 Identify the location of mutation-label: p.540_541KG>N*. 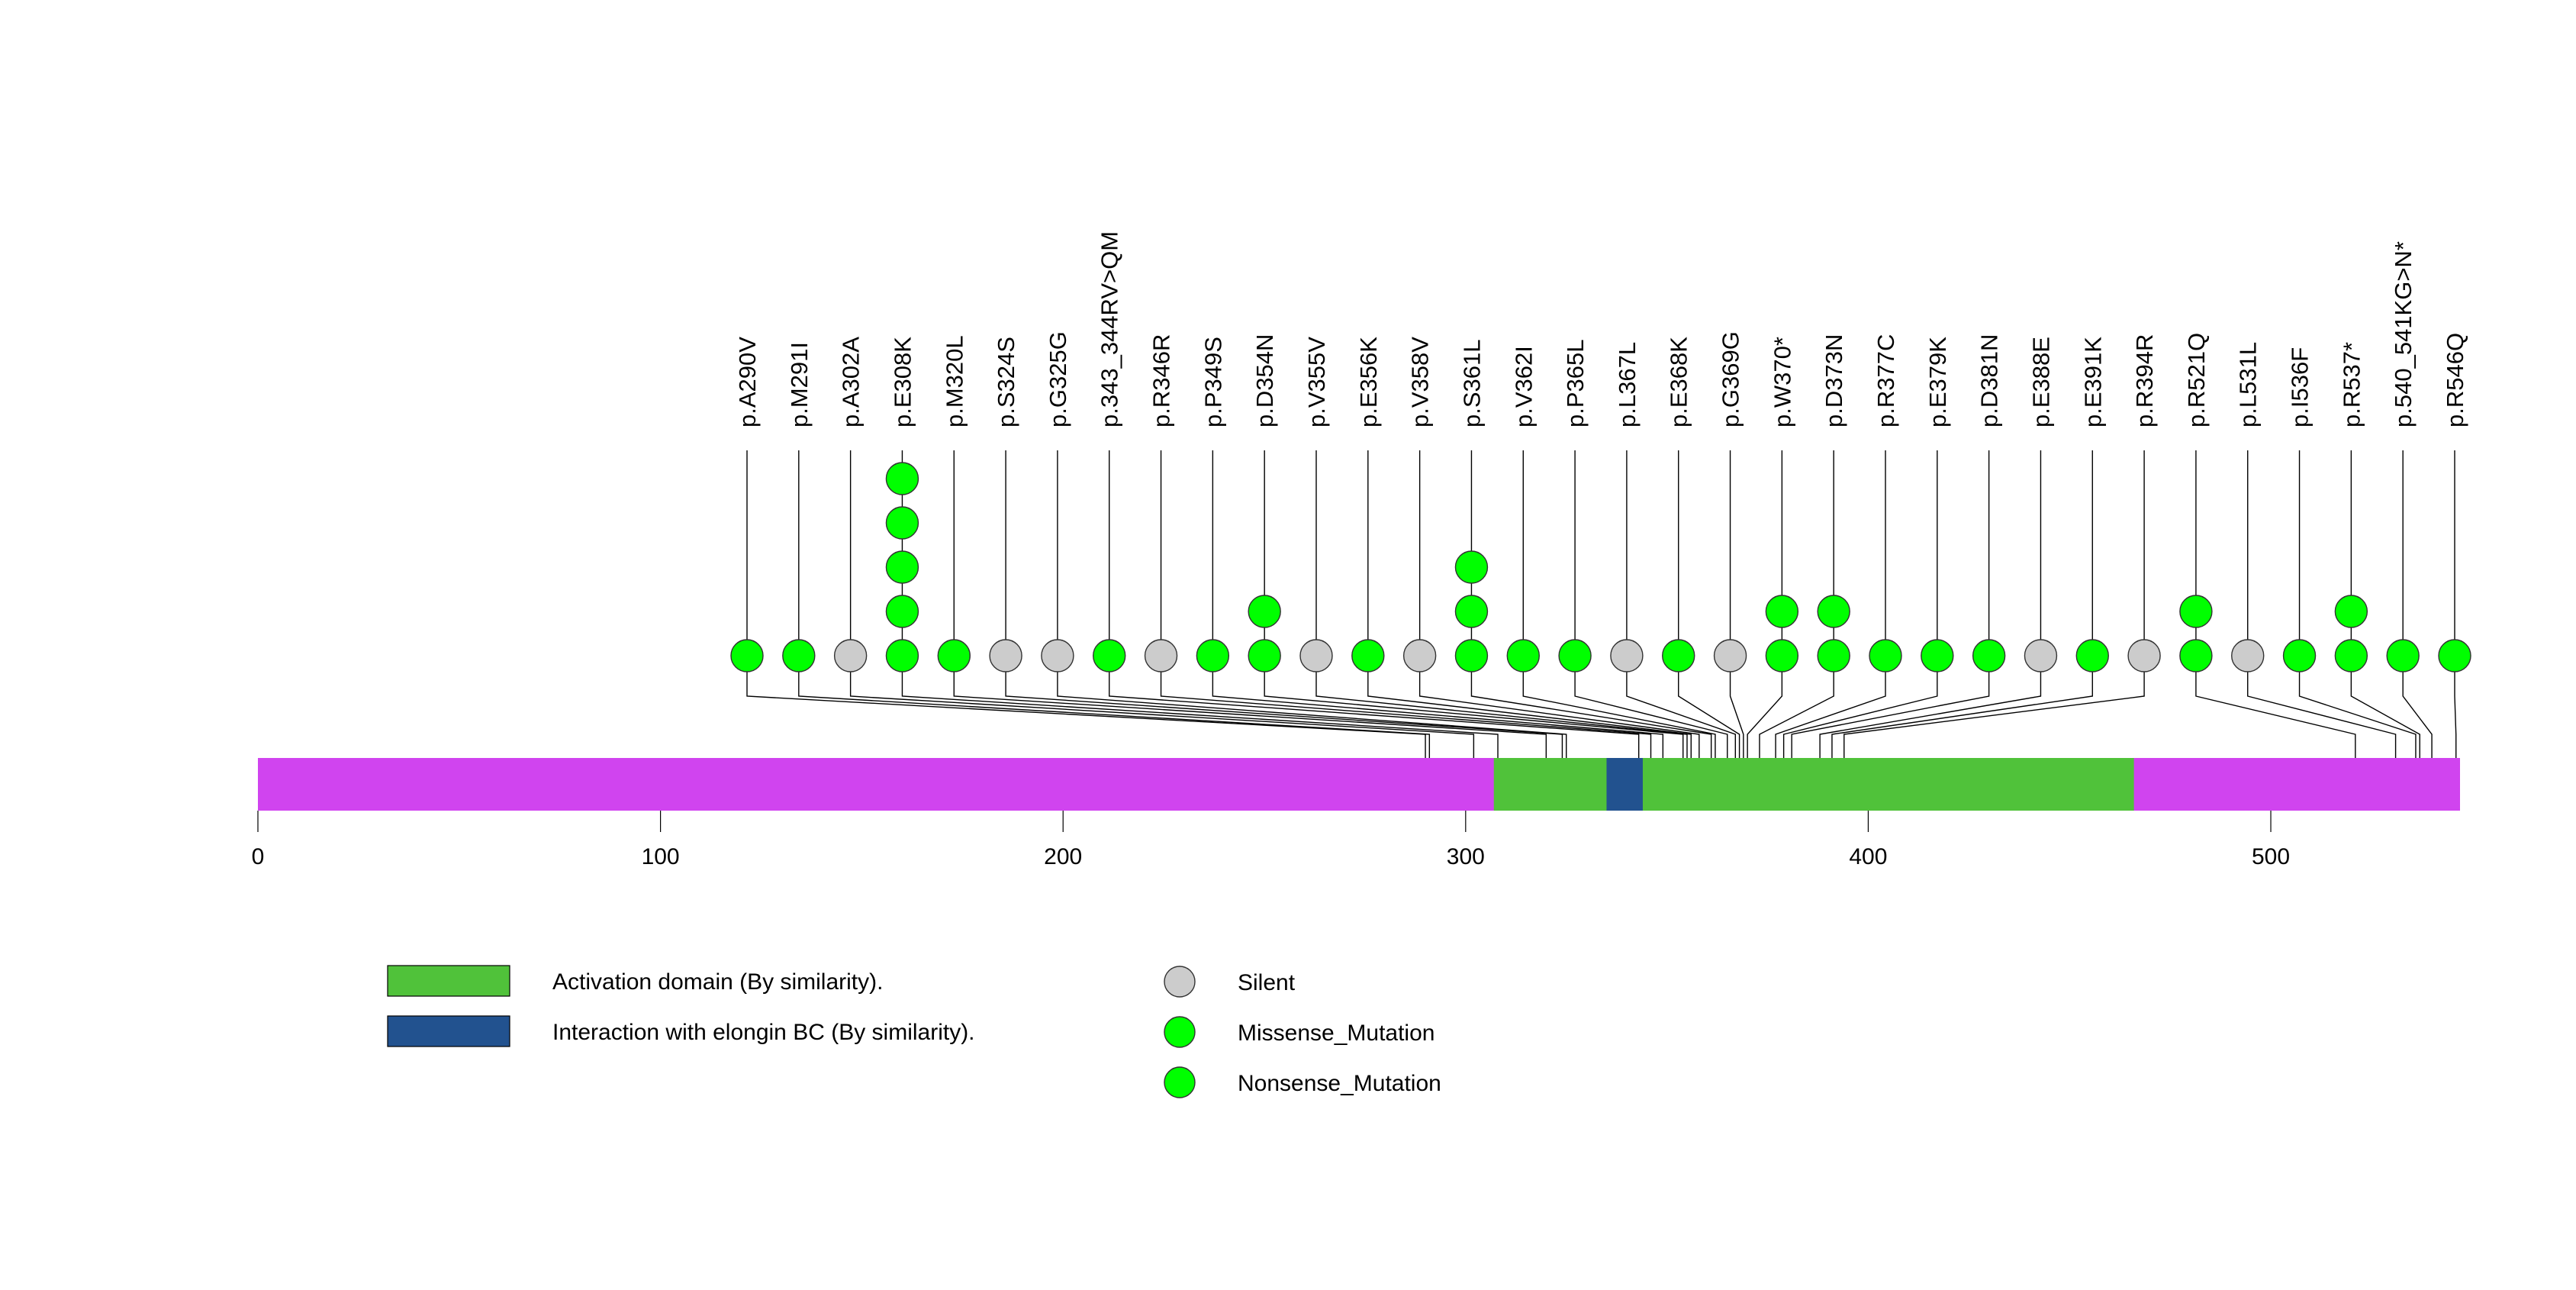
(2403, 334).